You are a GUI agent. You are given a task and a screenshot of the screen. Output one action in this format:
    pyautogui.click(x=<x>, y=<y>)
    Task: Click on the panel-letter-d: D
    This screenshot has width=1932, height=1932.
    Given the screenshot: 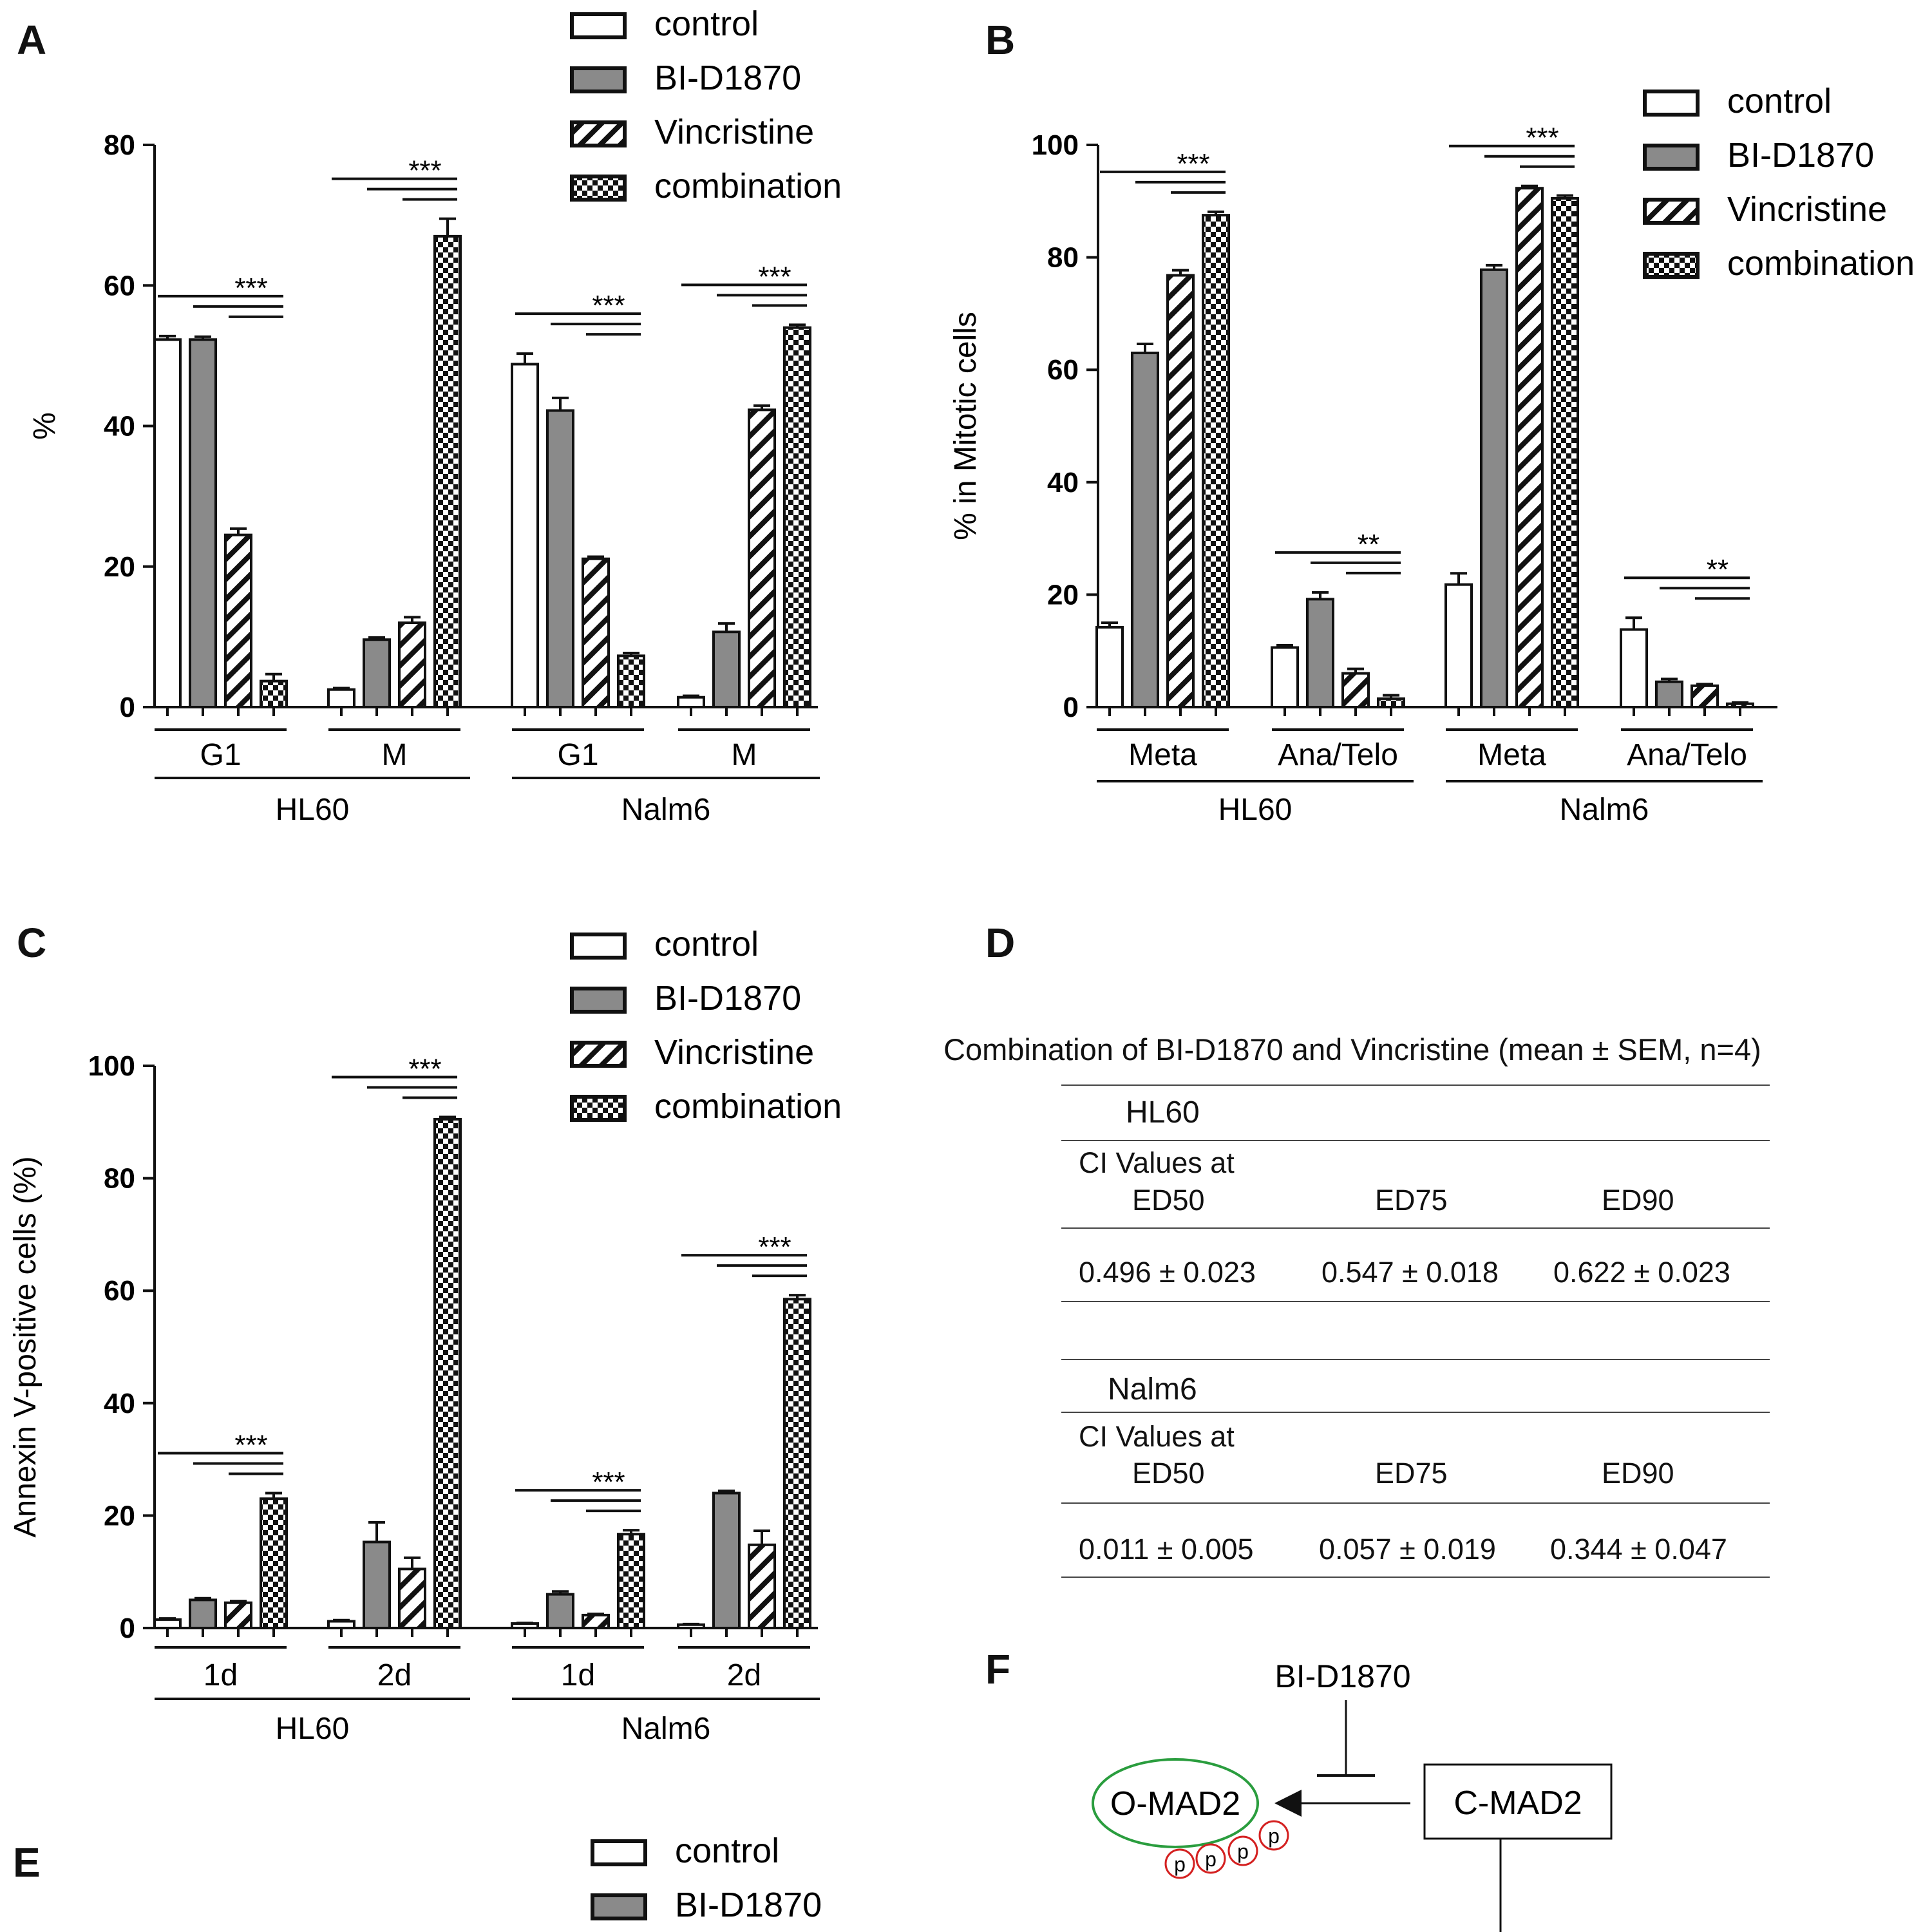 What is the action you would take?
    pyautogui.click(x=1001, y=943)
    